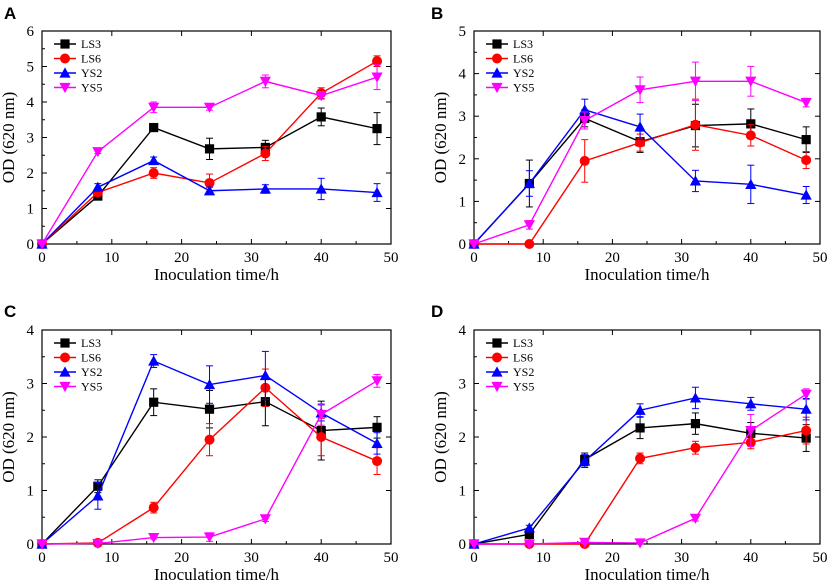 Image resolution: width=829 pixels, height=584 pixels. What do you see at coordinates (31, 32) in the screenshot?
I see `y-tick-label: 6` at bounding box center [31, 32].